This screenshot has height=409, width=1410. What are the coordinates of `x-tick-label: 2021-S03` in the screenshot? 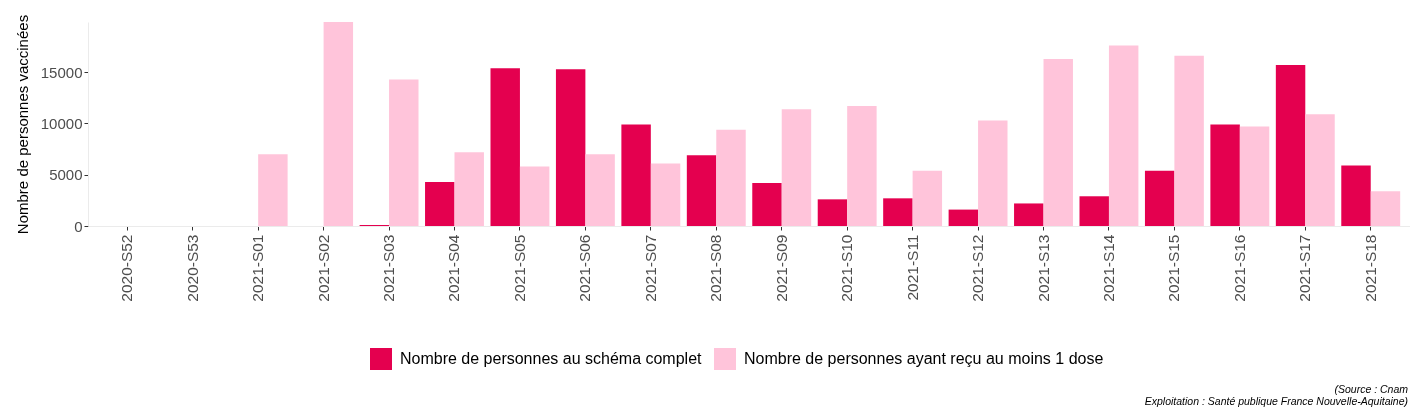 It's located at (389, 268).